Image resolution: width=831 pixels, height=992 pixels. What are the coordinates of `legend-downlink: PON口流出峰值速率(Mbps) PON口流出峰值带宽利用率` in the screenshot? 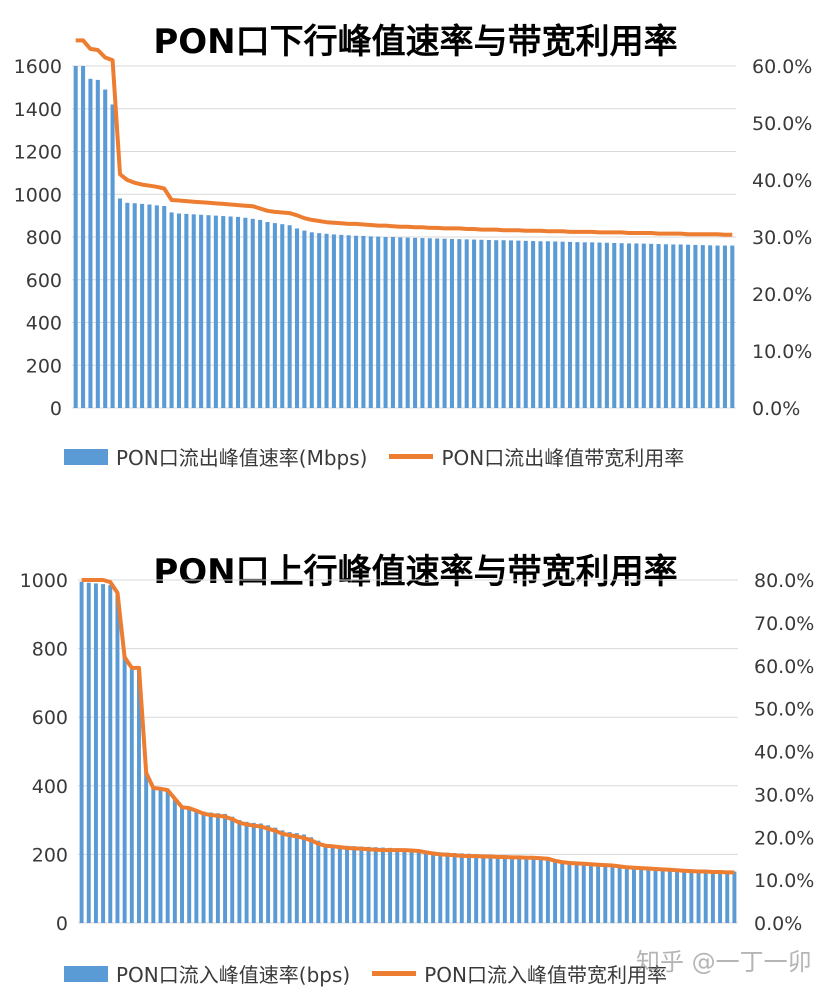 It's located at (374, 456).